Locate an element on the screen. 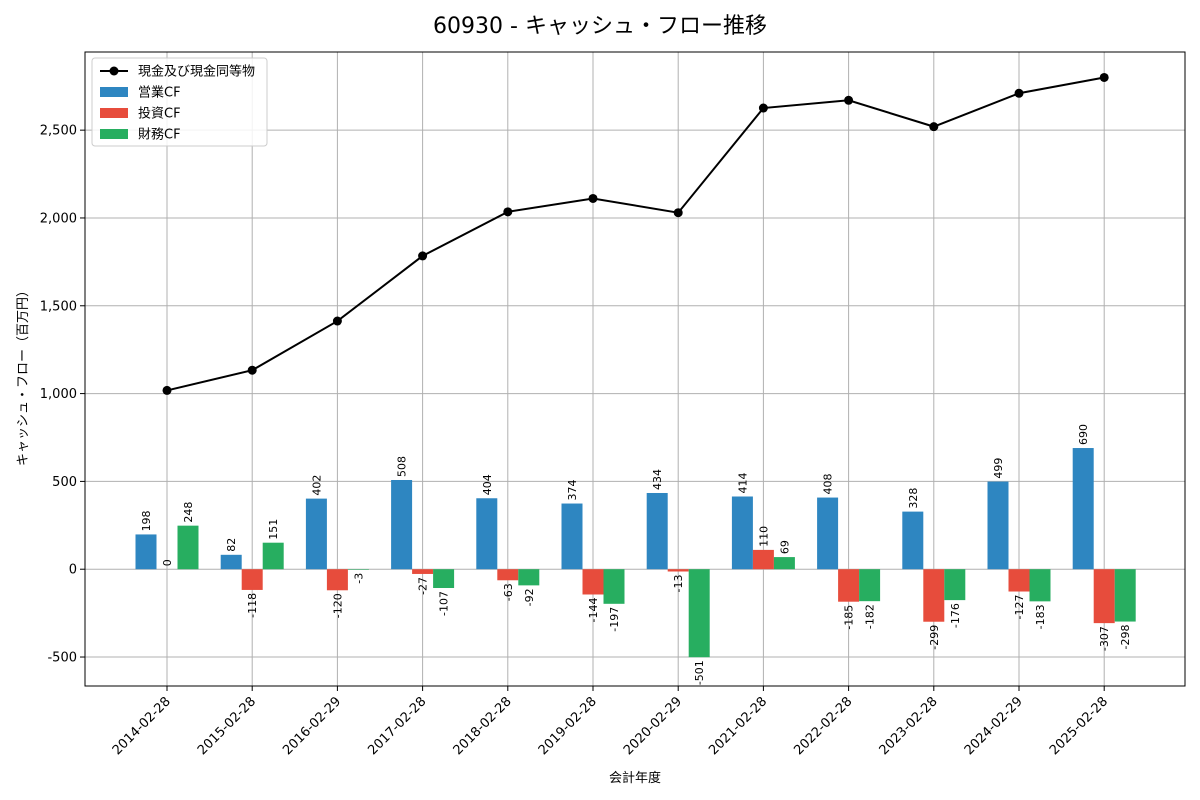 The width and height of the screenshot is (1200, 800). bar-value-label: 198 is located at coordinates (146, 520).